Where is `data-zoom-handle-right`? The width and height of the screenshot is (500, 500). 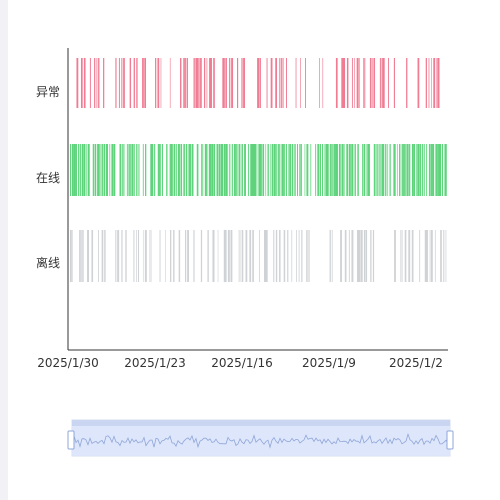
data-zoom-handle-right is located at coordinates (450, 440).